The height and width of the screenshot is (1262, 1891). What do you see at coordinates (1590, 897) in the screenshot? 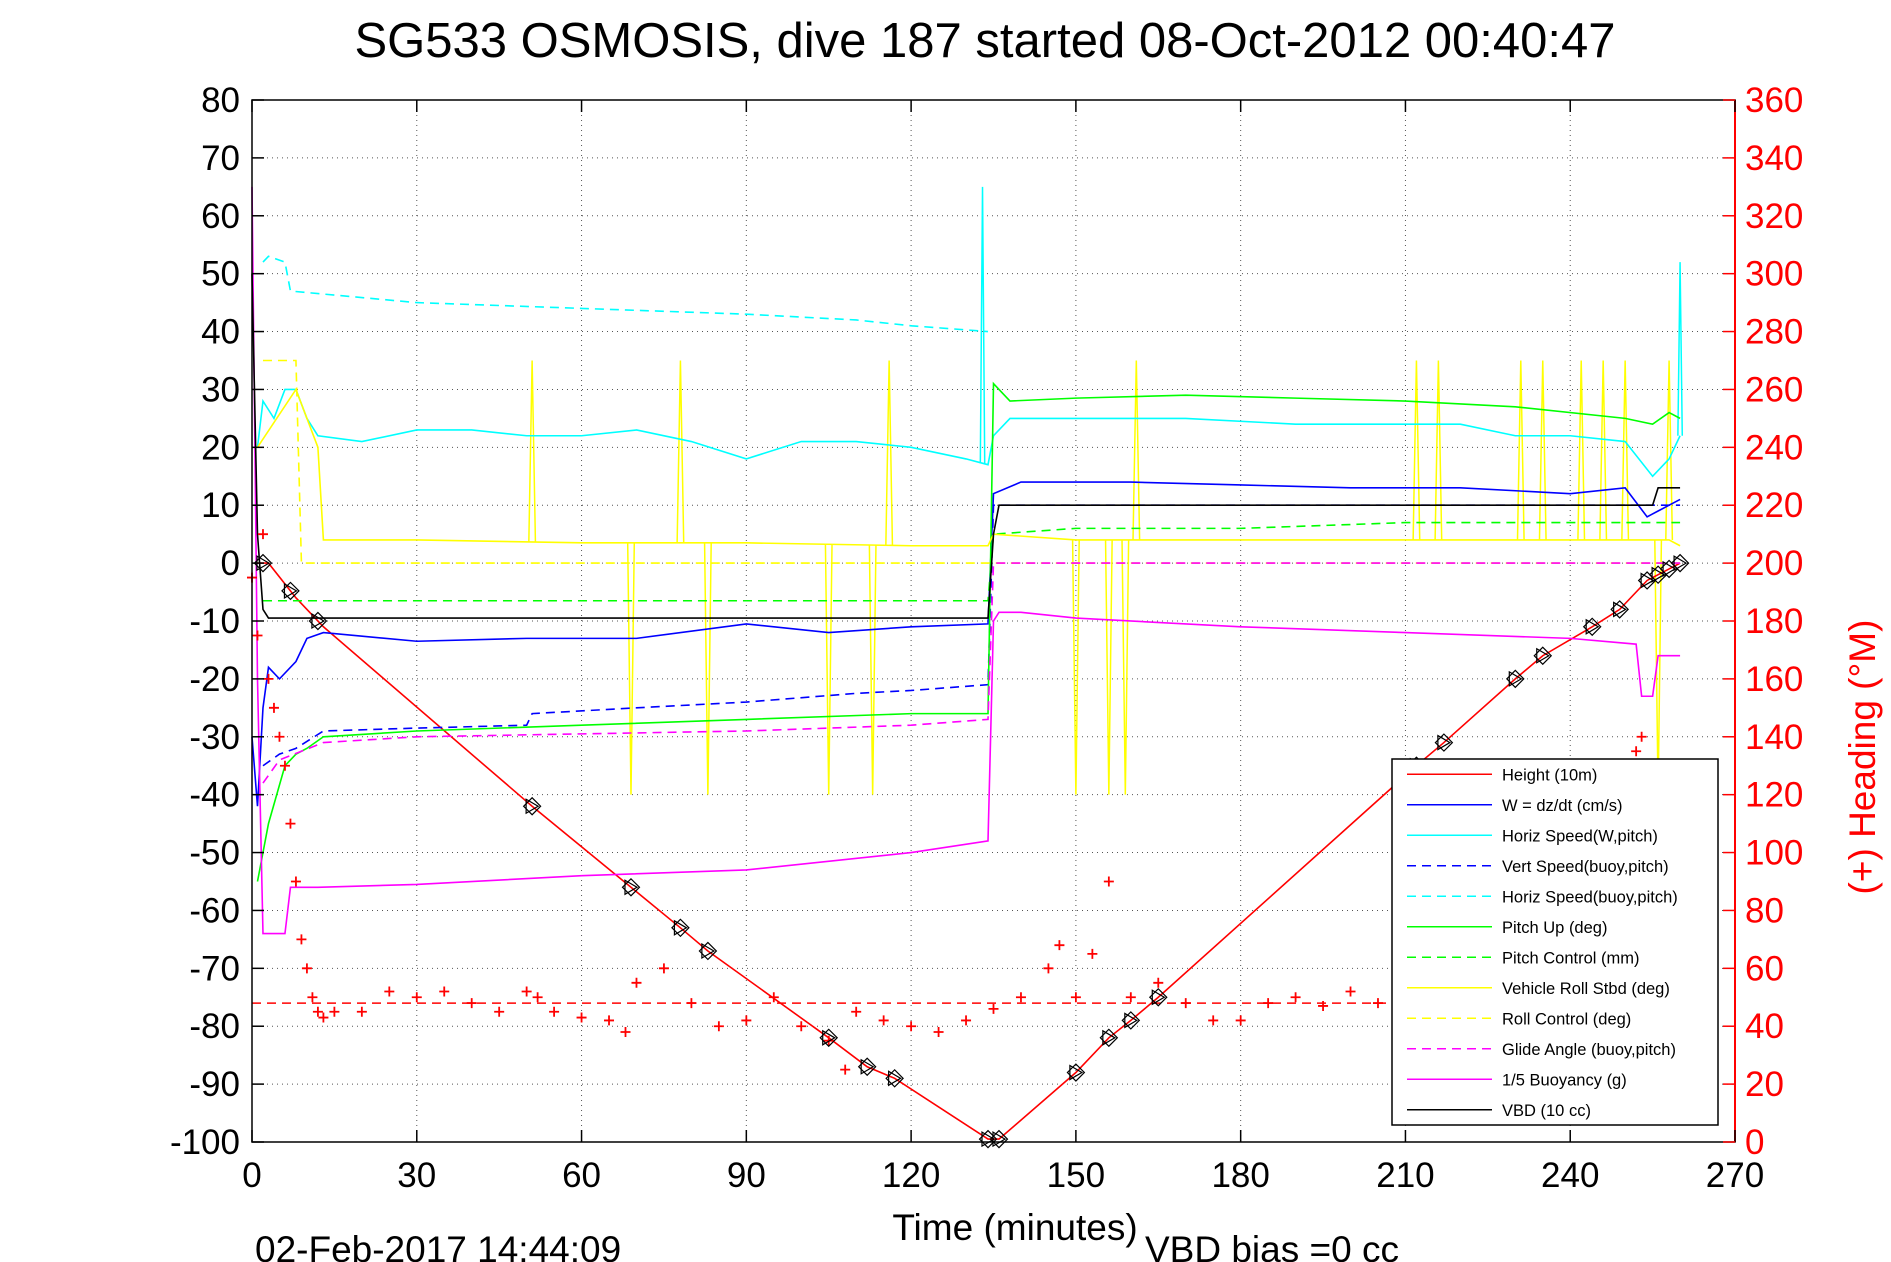
I see `legend-label: Horiz Speed(buoy,pitch)` at bounding box center [1590, 897].